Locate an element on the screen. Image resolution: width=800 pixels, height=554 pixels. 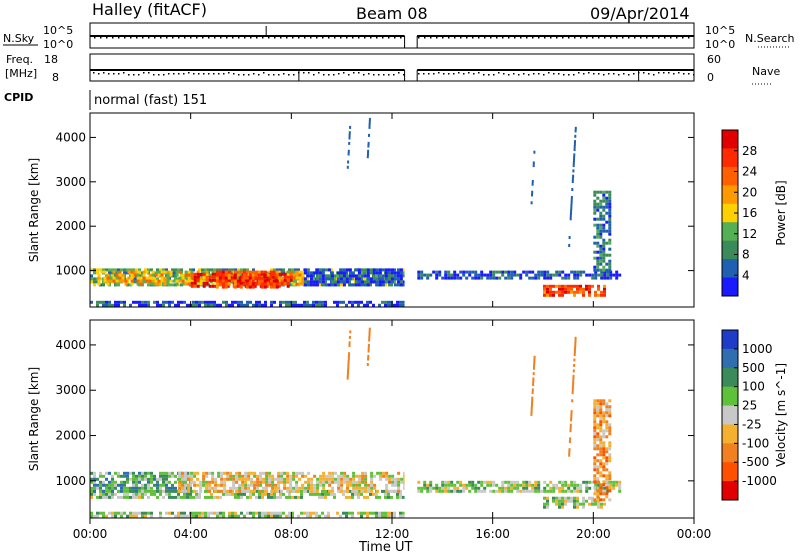
nave-tick-top: 60 is located at coordinates (714, 59).